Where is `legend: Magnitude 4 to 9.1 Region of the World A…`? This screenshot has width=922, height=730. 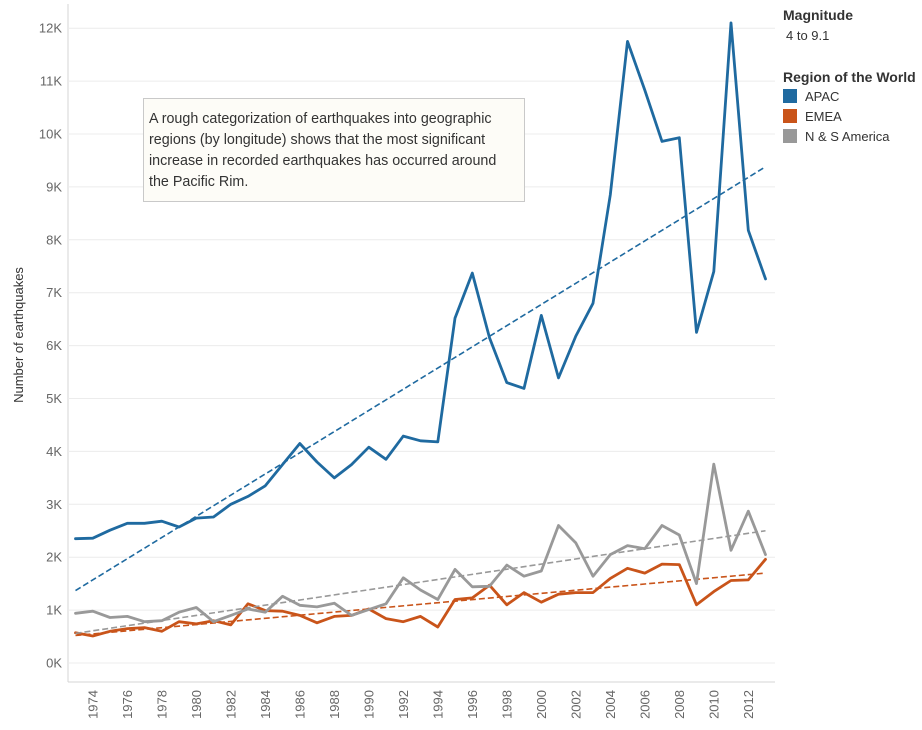 legend: Magnitude 4 to 9.1 Region of the World A… is located at coordinates (852, 76).